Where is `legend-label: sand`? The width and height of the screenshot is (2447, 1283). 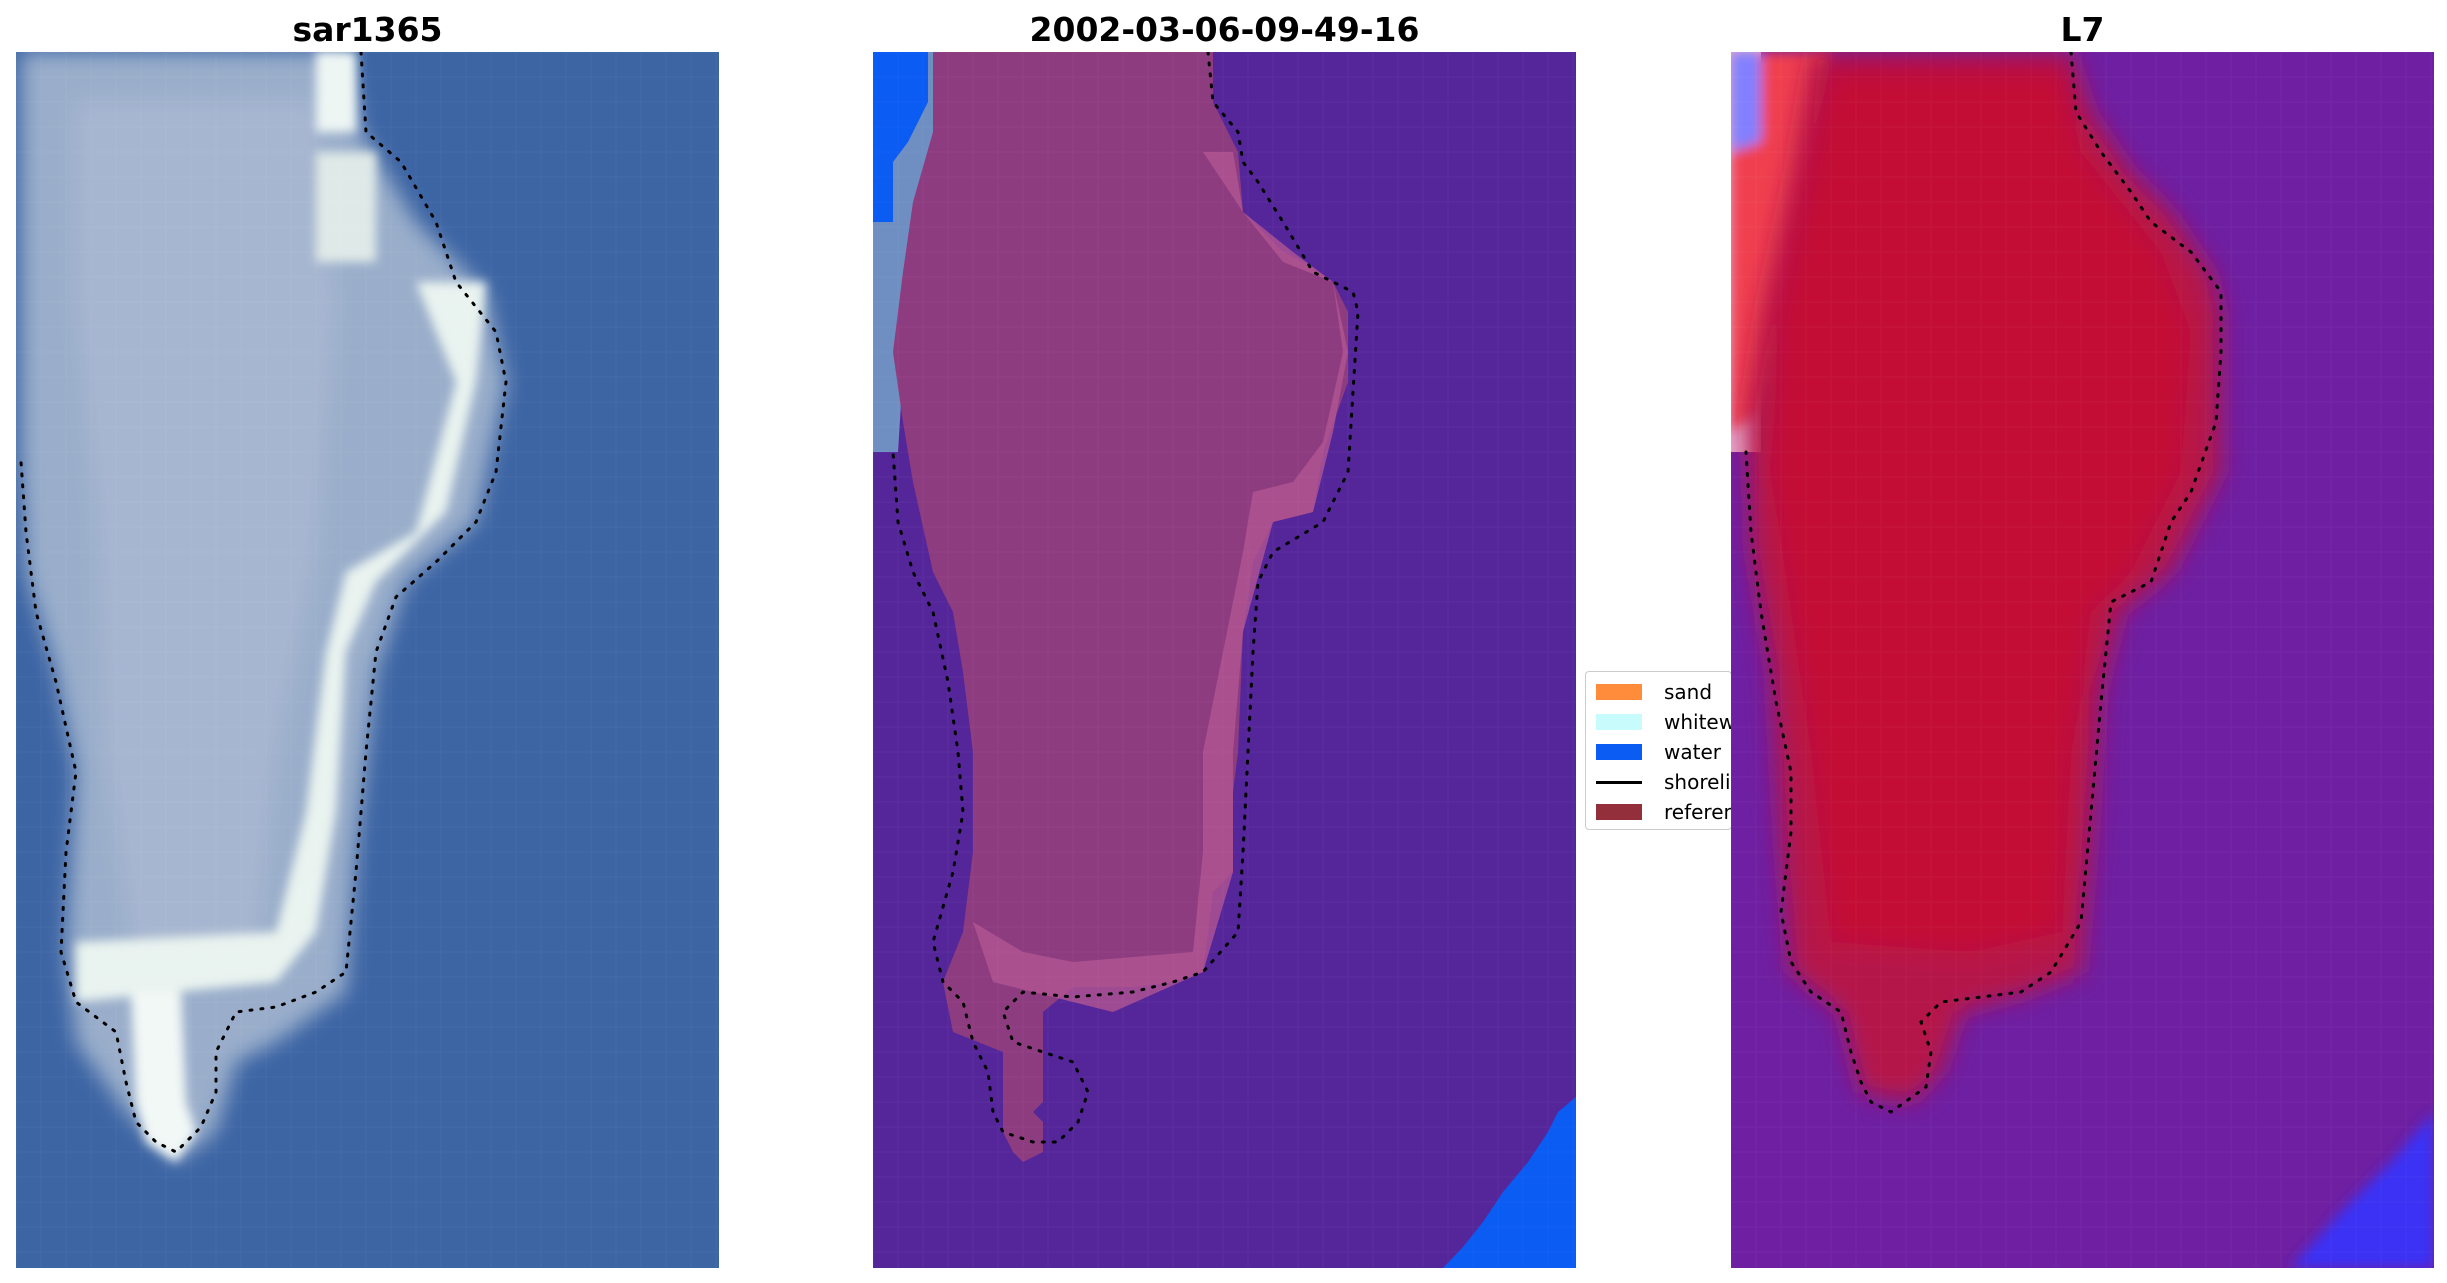 legend-label: sand is located at coordinates (1688, 692).